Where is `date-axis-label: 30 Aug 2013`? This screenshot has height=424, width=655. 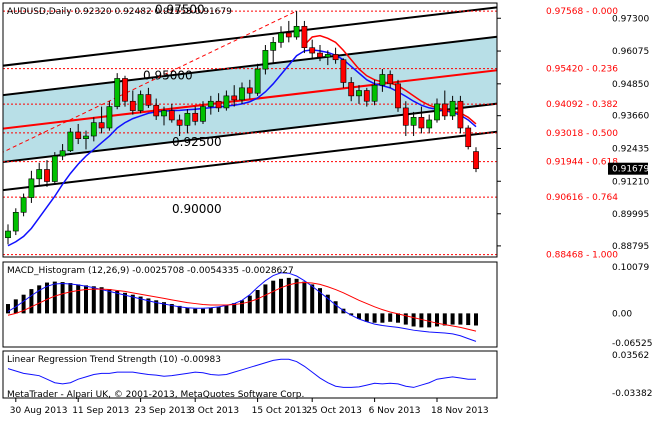 date-axis-label: 30 Aug 2013 is located at coordinates (39, 411).